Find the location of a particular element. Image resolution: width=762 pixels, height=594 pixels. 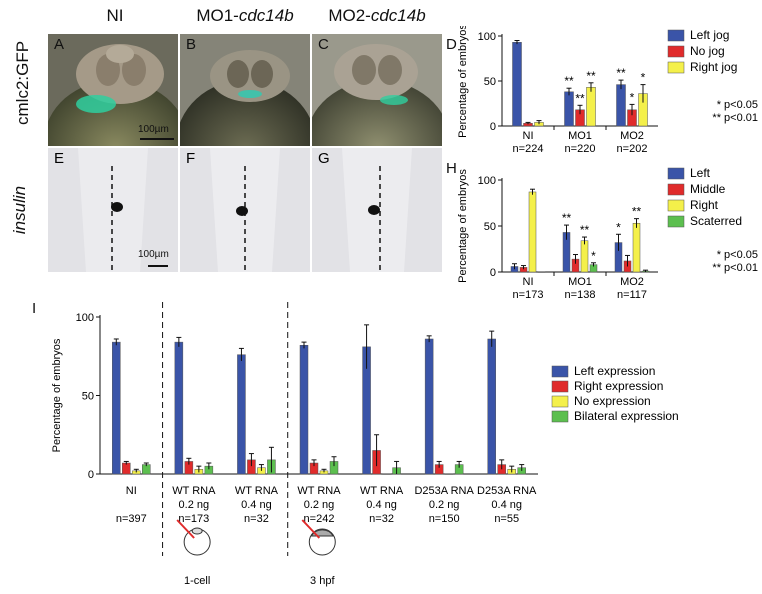

panel-letter-g: G is located at coordinates (324, 158).